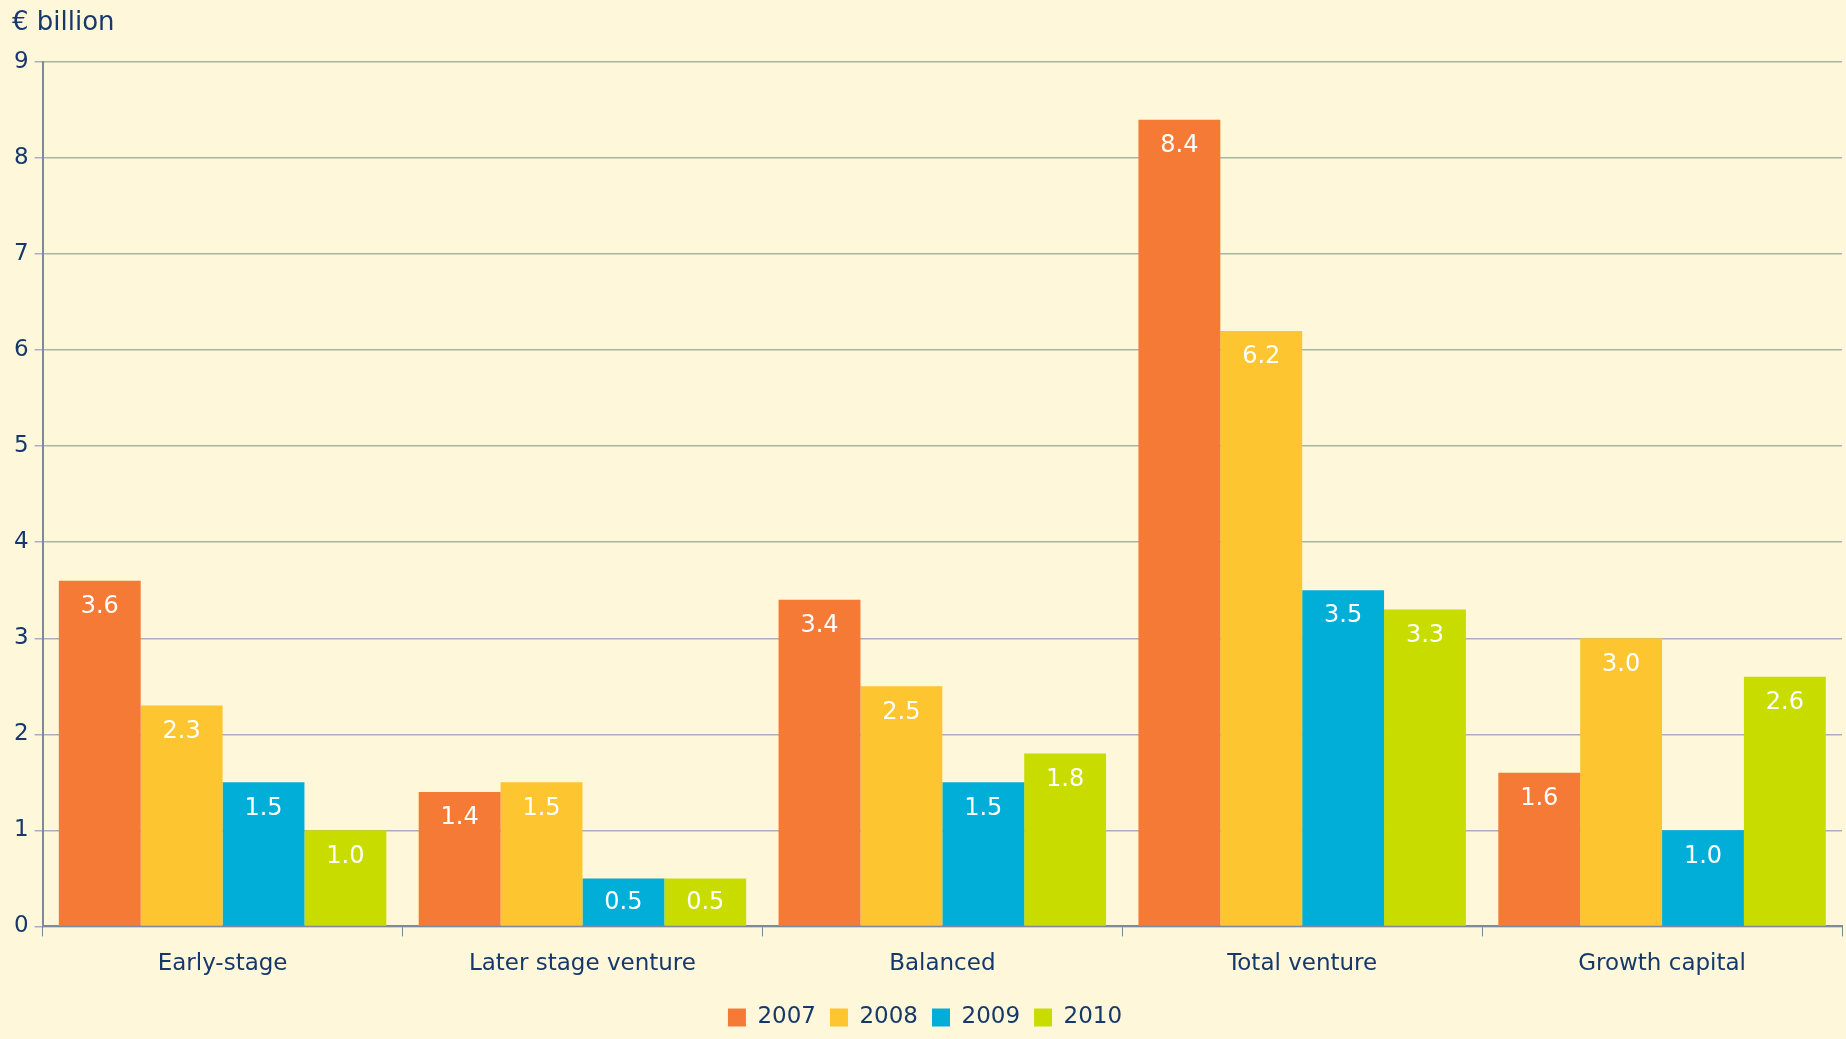 This screenshot has height=1039, width=1846. What do you see at coordinates (582, 962) in the screenshot?
I see `x-tick-label: Later stage venture` at bounding box center [582, 962].